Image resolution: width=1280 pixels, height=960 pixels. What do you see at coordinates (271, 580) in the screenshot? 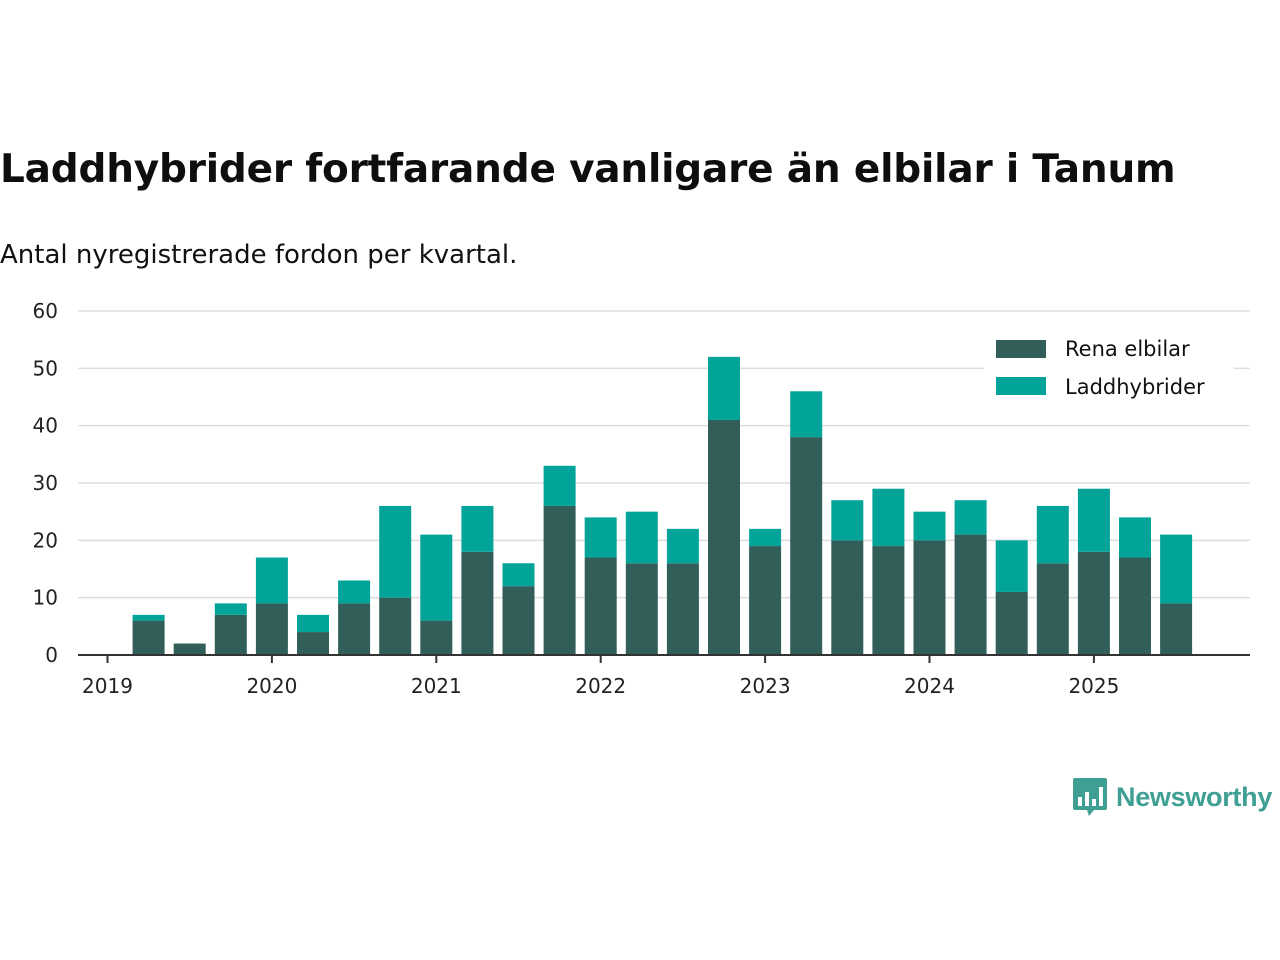
I see `bar-laddhybrider-2020-Q1` at bounding box center [271, 580].